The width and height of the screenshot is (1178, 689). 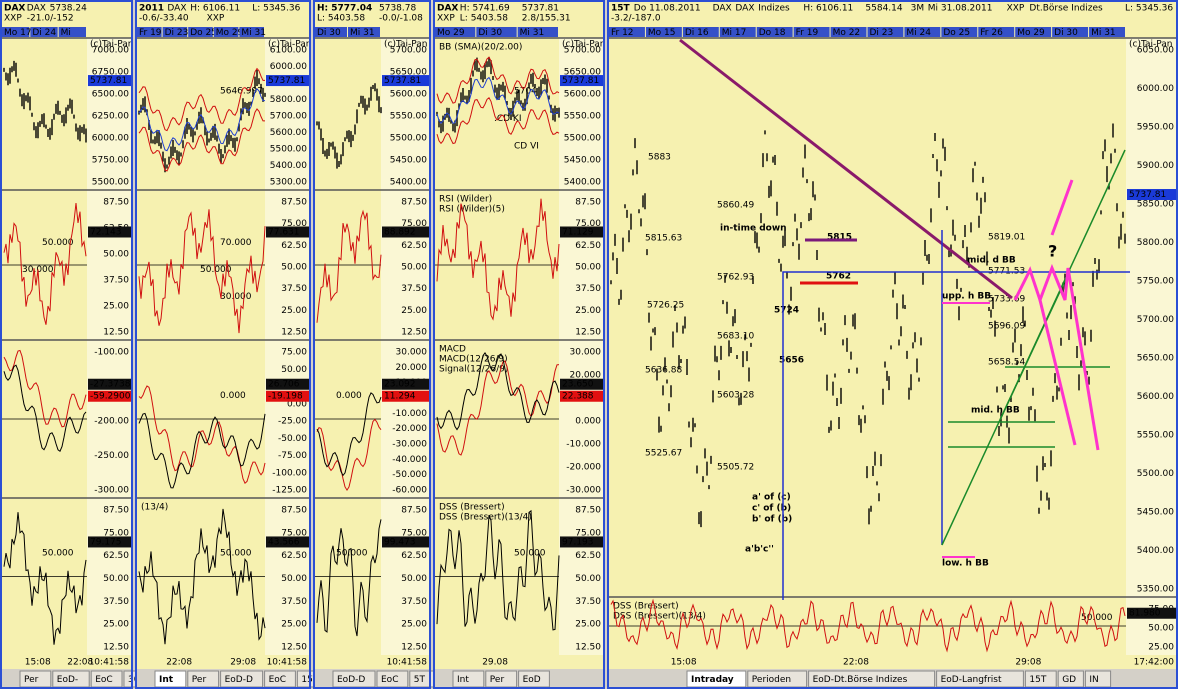 What do you see at coordinates (236, 243) in the screenshot?
I see `chart-note: 70.000` at bounding box center [236, 243].